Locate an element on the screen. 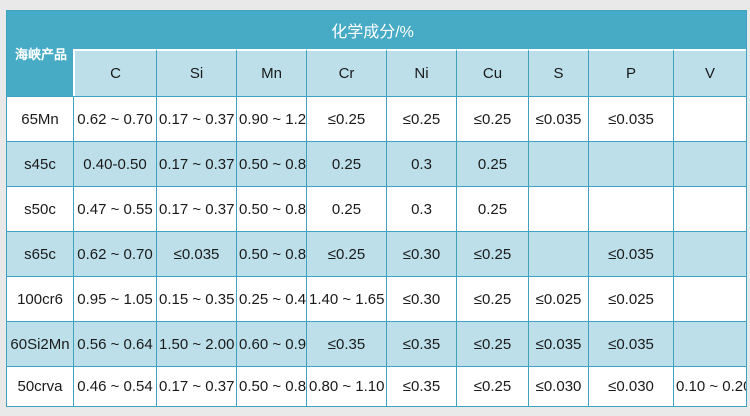 Image resolution: width=750 pixels, height=416 pixels. col-header-c: C is located at coordinates (114, 72).